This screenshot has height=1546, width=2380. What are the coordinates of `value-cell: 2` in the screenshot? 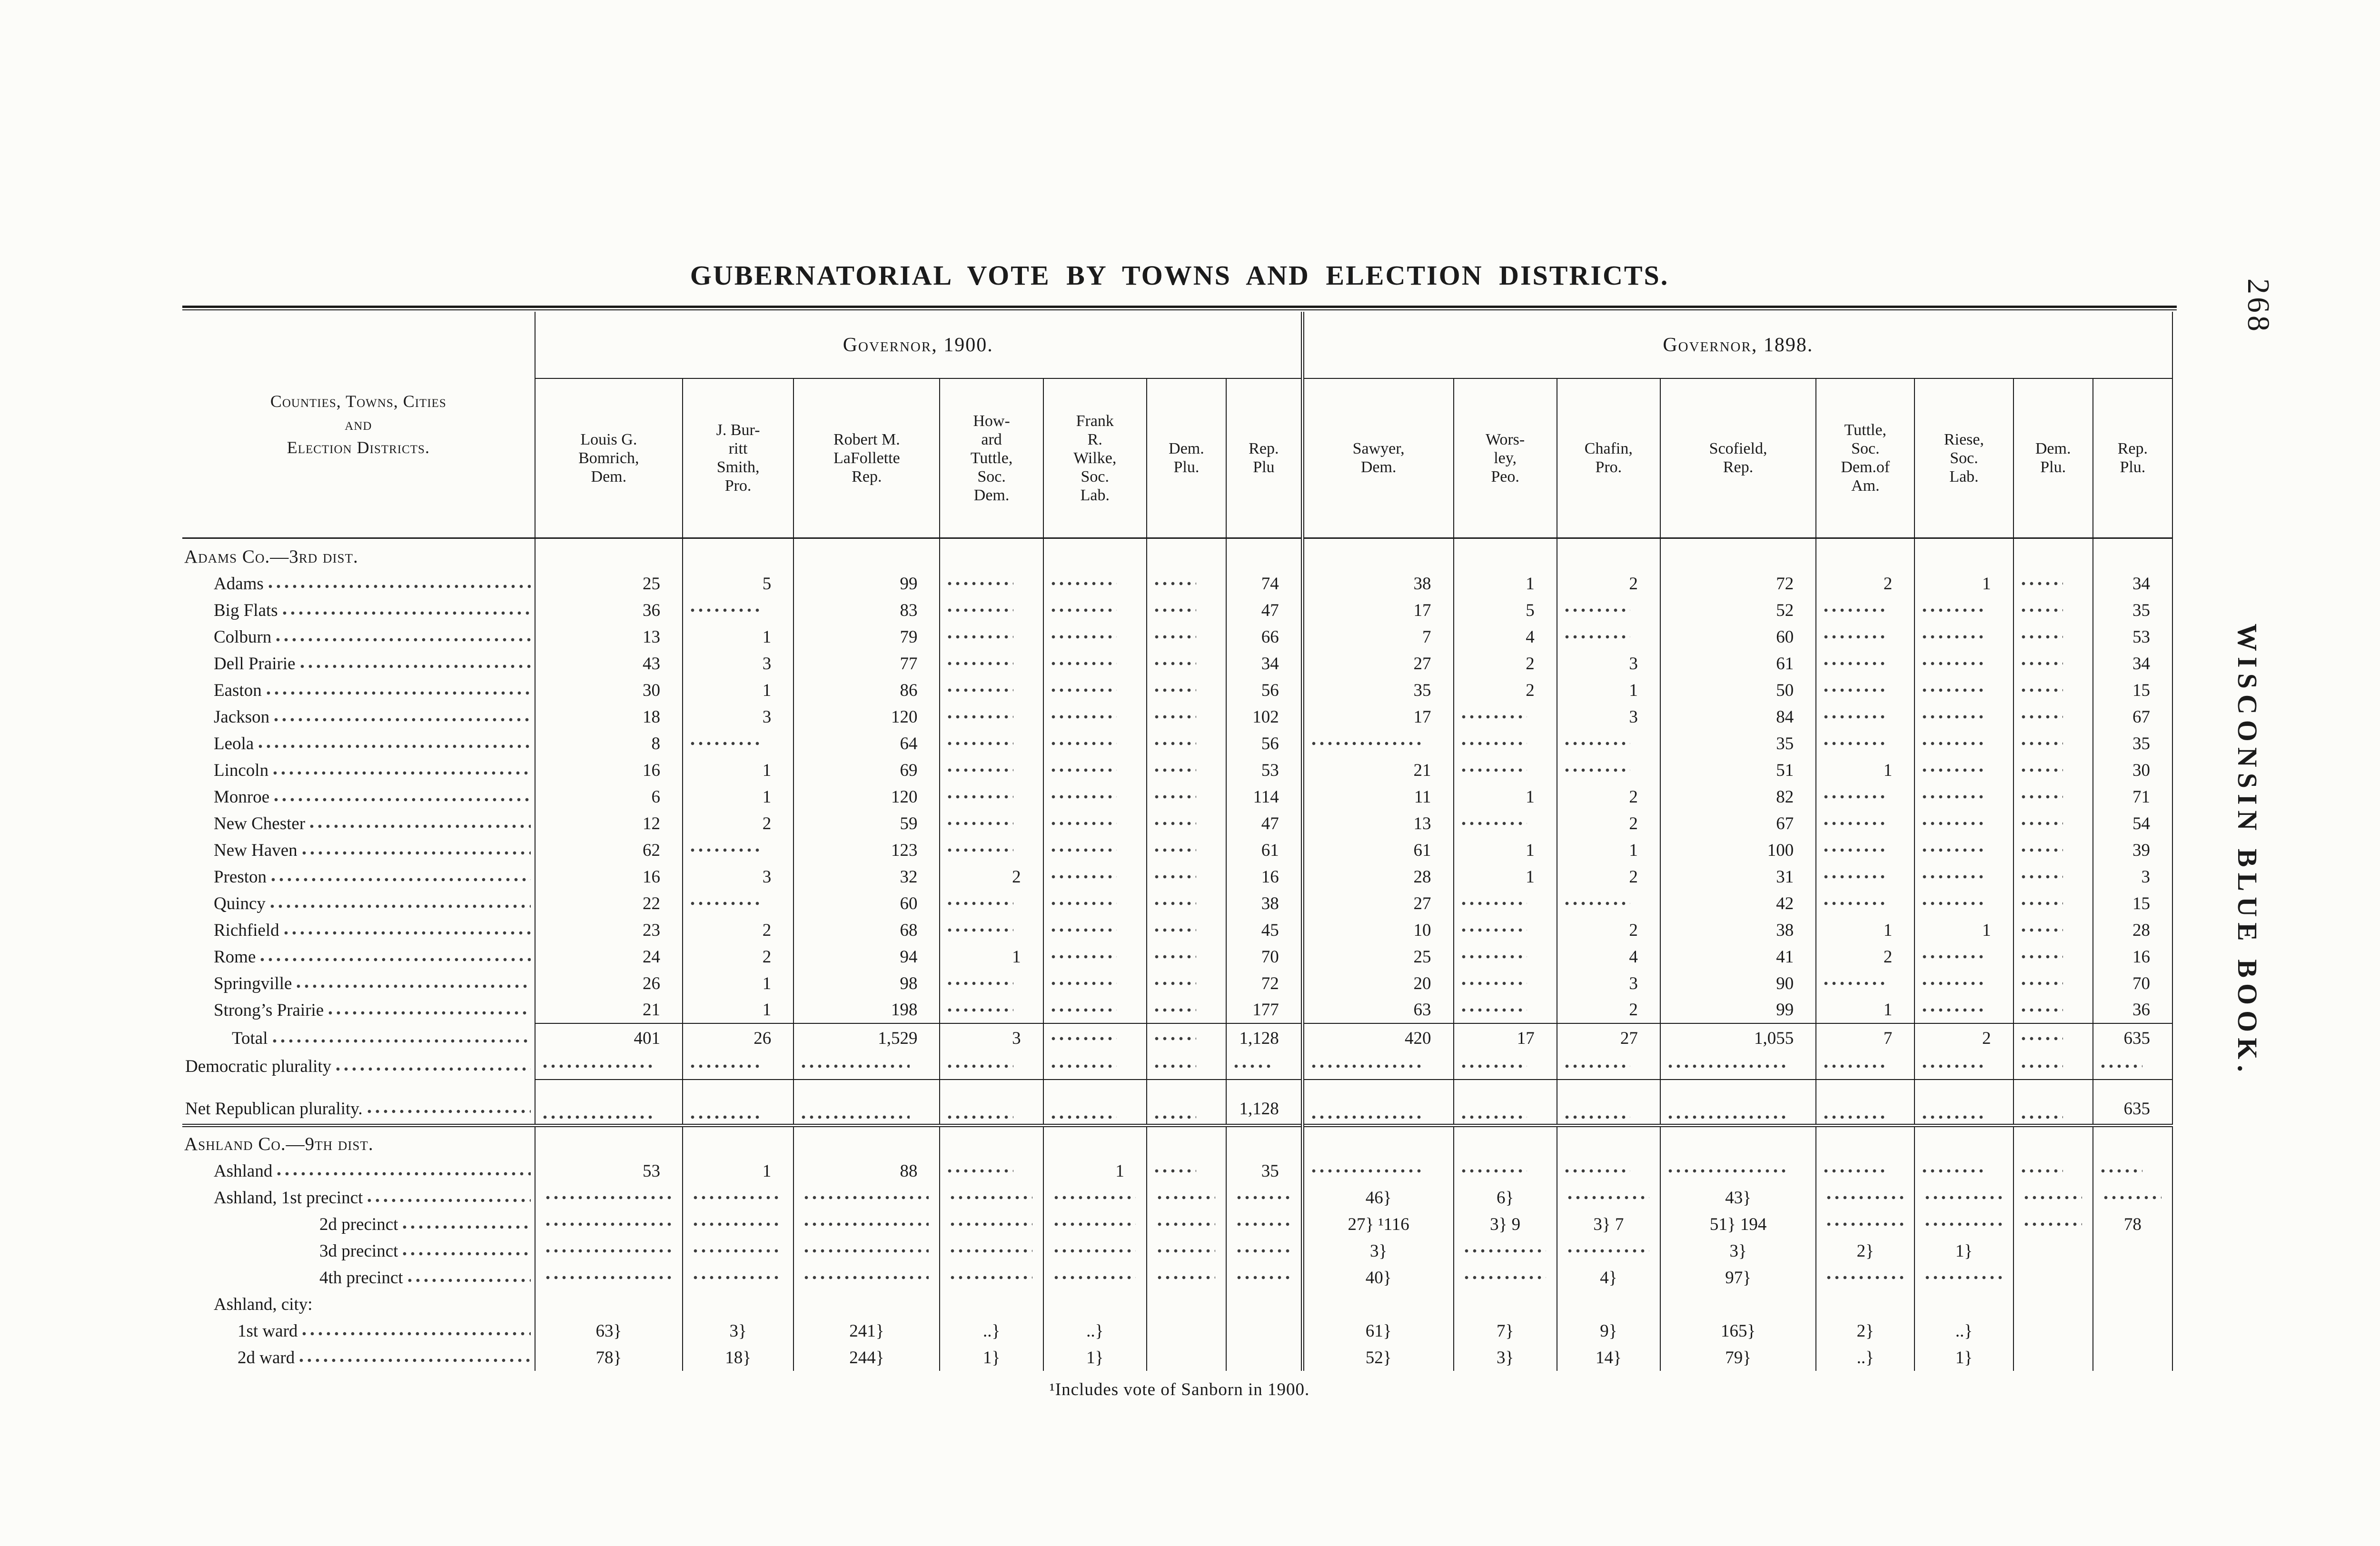 It's located at (1865, 956).